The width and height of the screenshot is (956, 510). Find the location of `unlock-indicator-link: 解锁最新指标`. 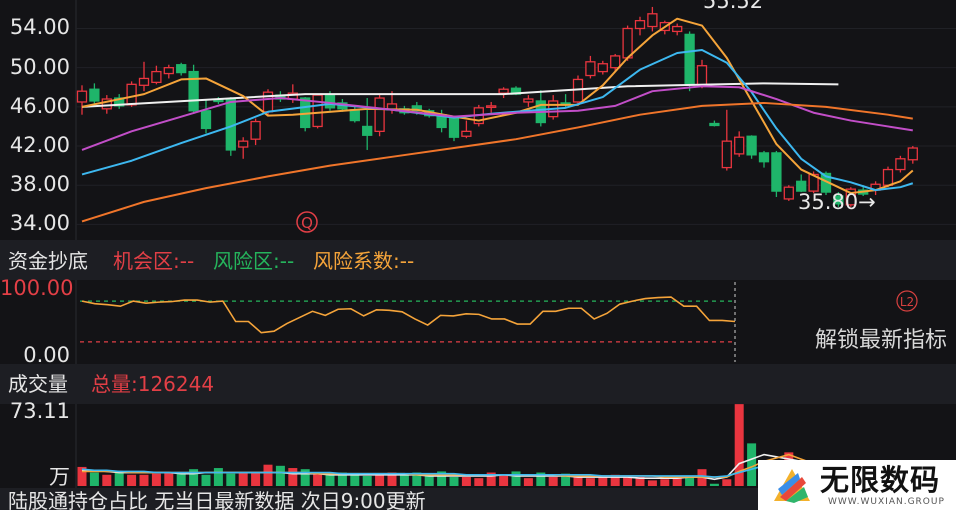

unlock-indicator-link: 解锁最新指标 is located at coordinates (881, 340).